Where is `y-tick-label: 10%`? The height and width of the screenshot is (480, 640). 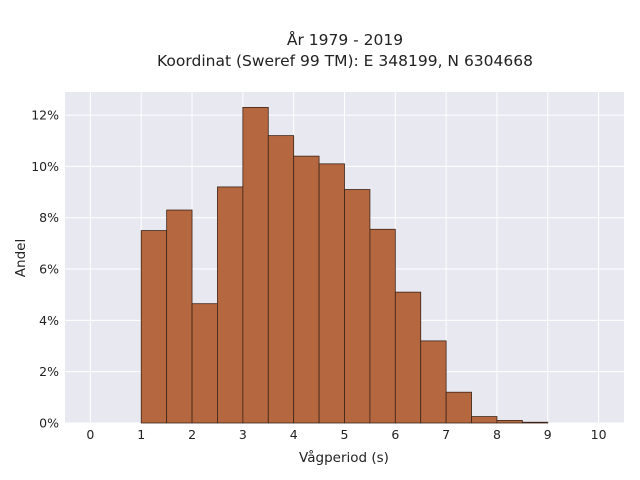 y-tick-label: 10% is located at coordinates (45, 166).